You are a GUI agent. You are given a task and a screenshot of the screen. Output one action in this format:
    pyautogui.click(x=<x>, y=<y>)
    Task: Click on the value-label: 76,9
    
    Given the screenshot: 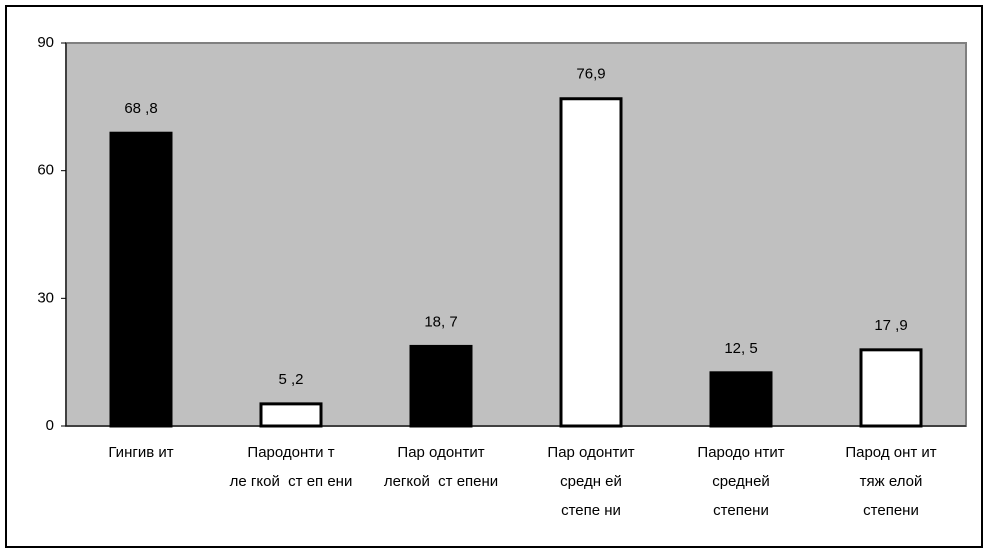 What is the action you would take?
    pyautogui.click(x=590, y=74)
    